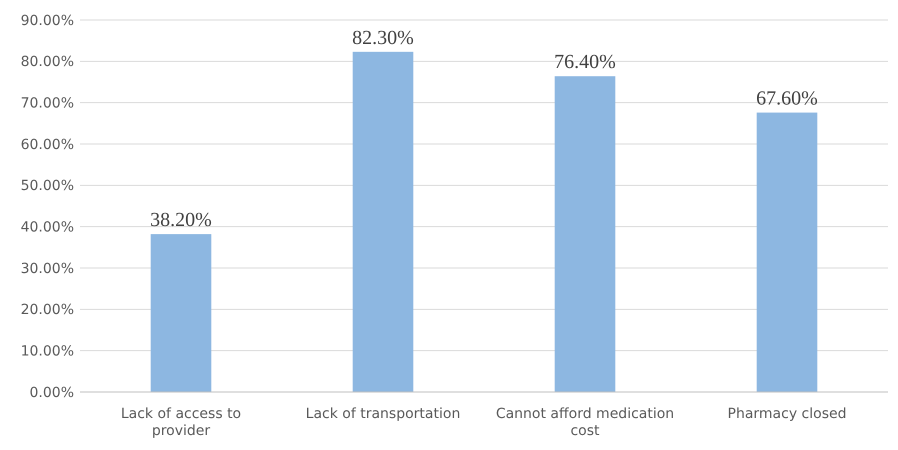 Image resolution: width=898 pixels, height=450 pixels. What do you see at coordinates (47, 228) in the screenshot?
I see `y-tick-label: 40.00%` at bounding box center [47, 228].